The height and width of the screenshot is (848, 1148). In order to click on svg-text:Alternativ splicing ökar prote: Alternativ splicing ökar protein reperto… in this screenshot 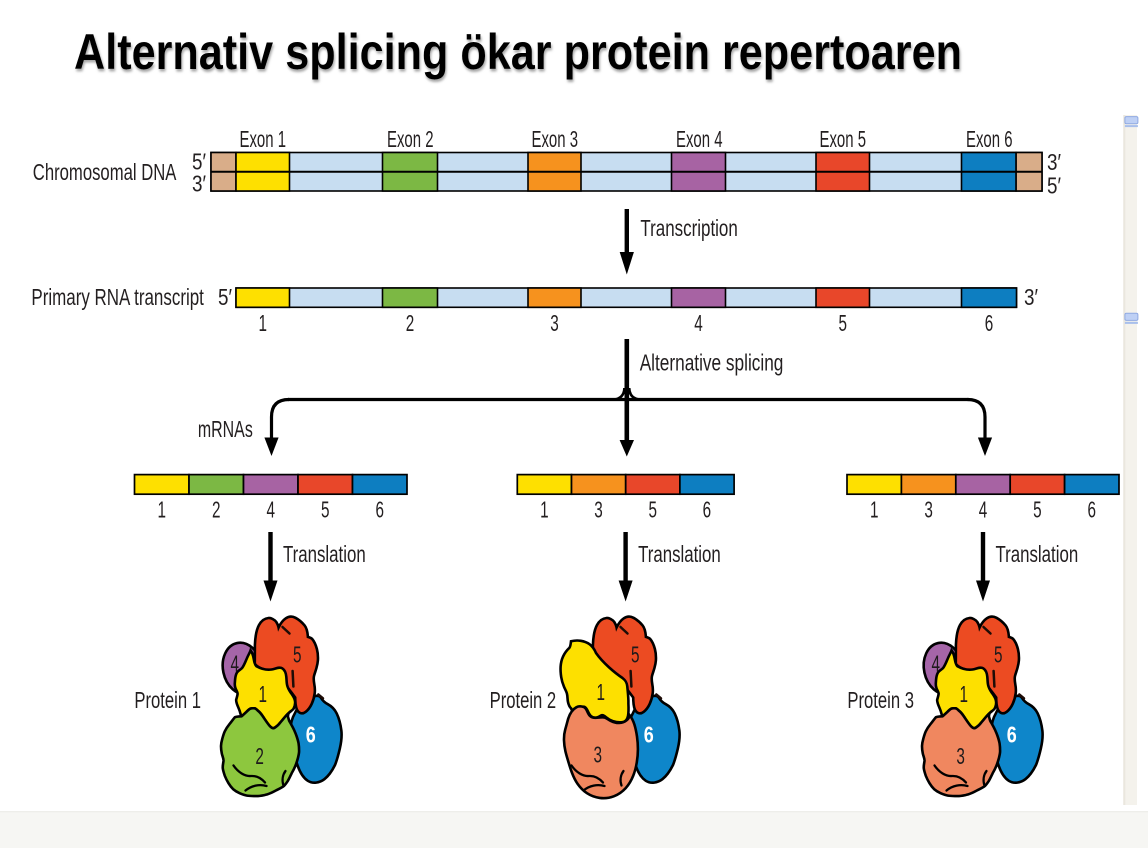, I will do `click(518, 52)`.